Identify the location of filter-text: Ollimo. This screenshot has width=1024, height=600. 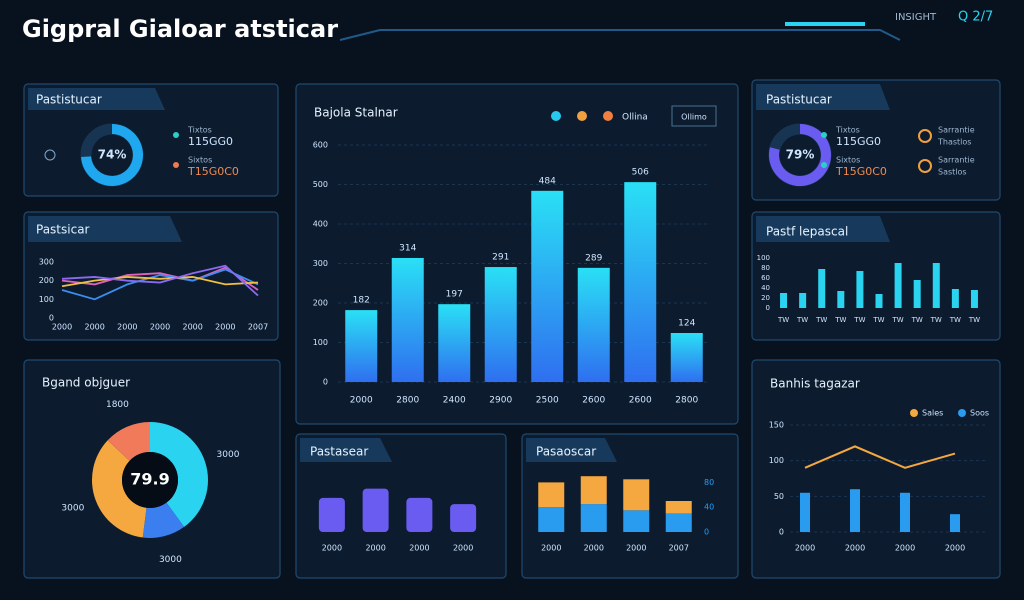
(694, 117).